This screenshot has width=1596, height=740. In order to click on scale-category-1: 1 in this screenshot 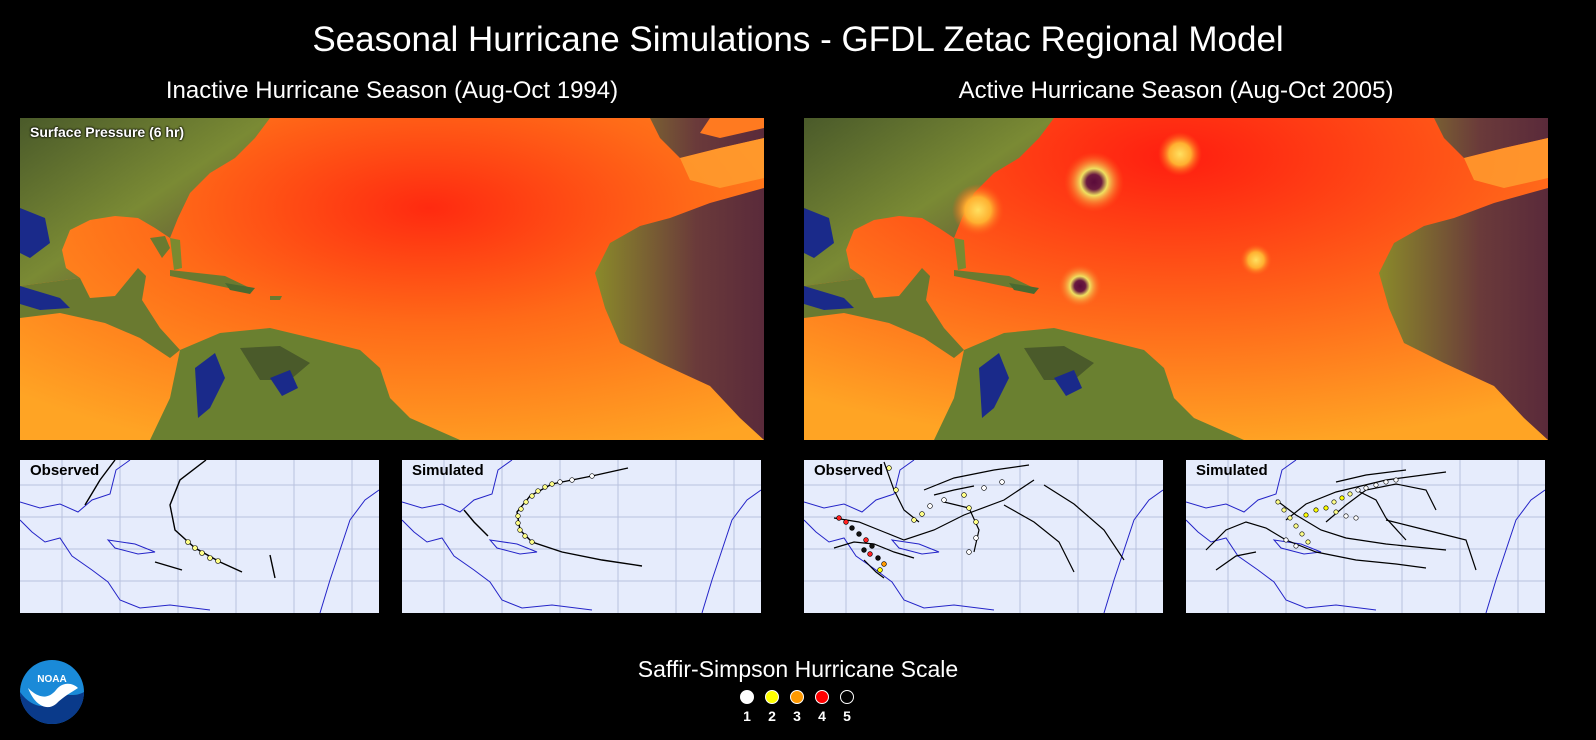, I will do `click(747, 707)`.